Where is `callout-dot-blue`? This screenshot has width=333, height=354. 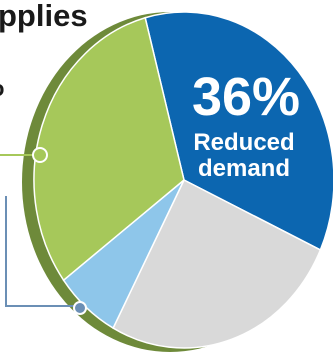 callout-dot-blue is located at coordinates (80, 308).